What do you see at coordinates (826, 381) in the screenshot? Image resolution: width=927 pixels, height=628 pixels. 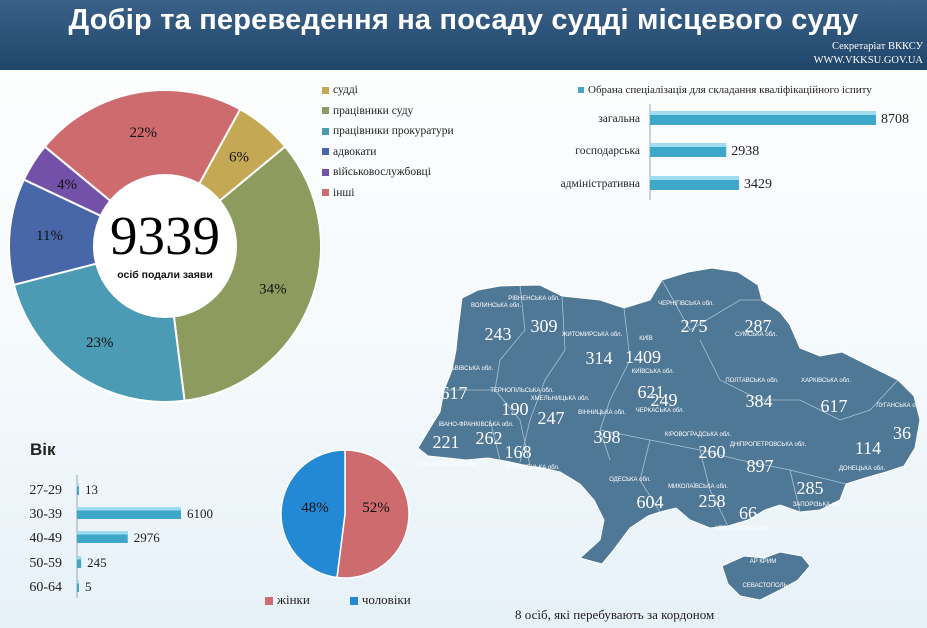 I see `map-region-name: ХАРКІВСЬКА обл.` at bounding box center [826, 381].